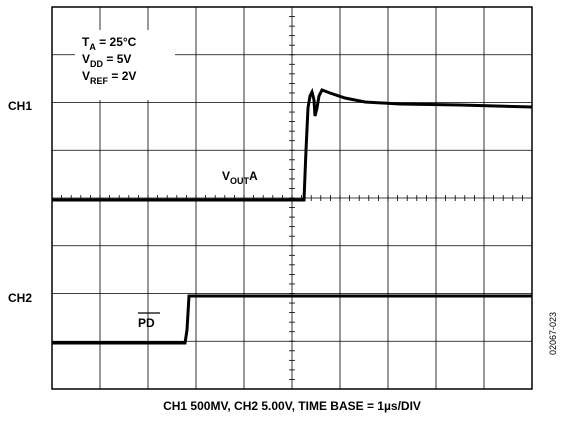  I want to click on condition-subscript: DD, so click(96, 64).